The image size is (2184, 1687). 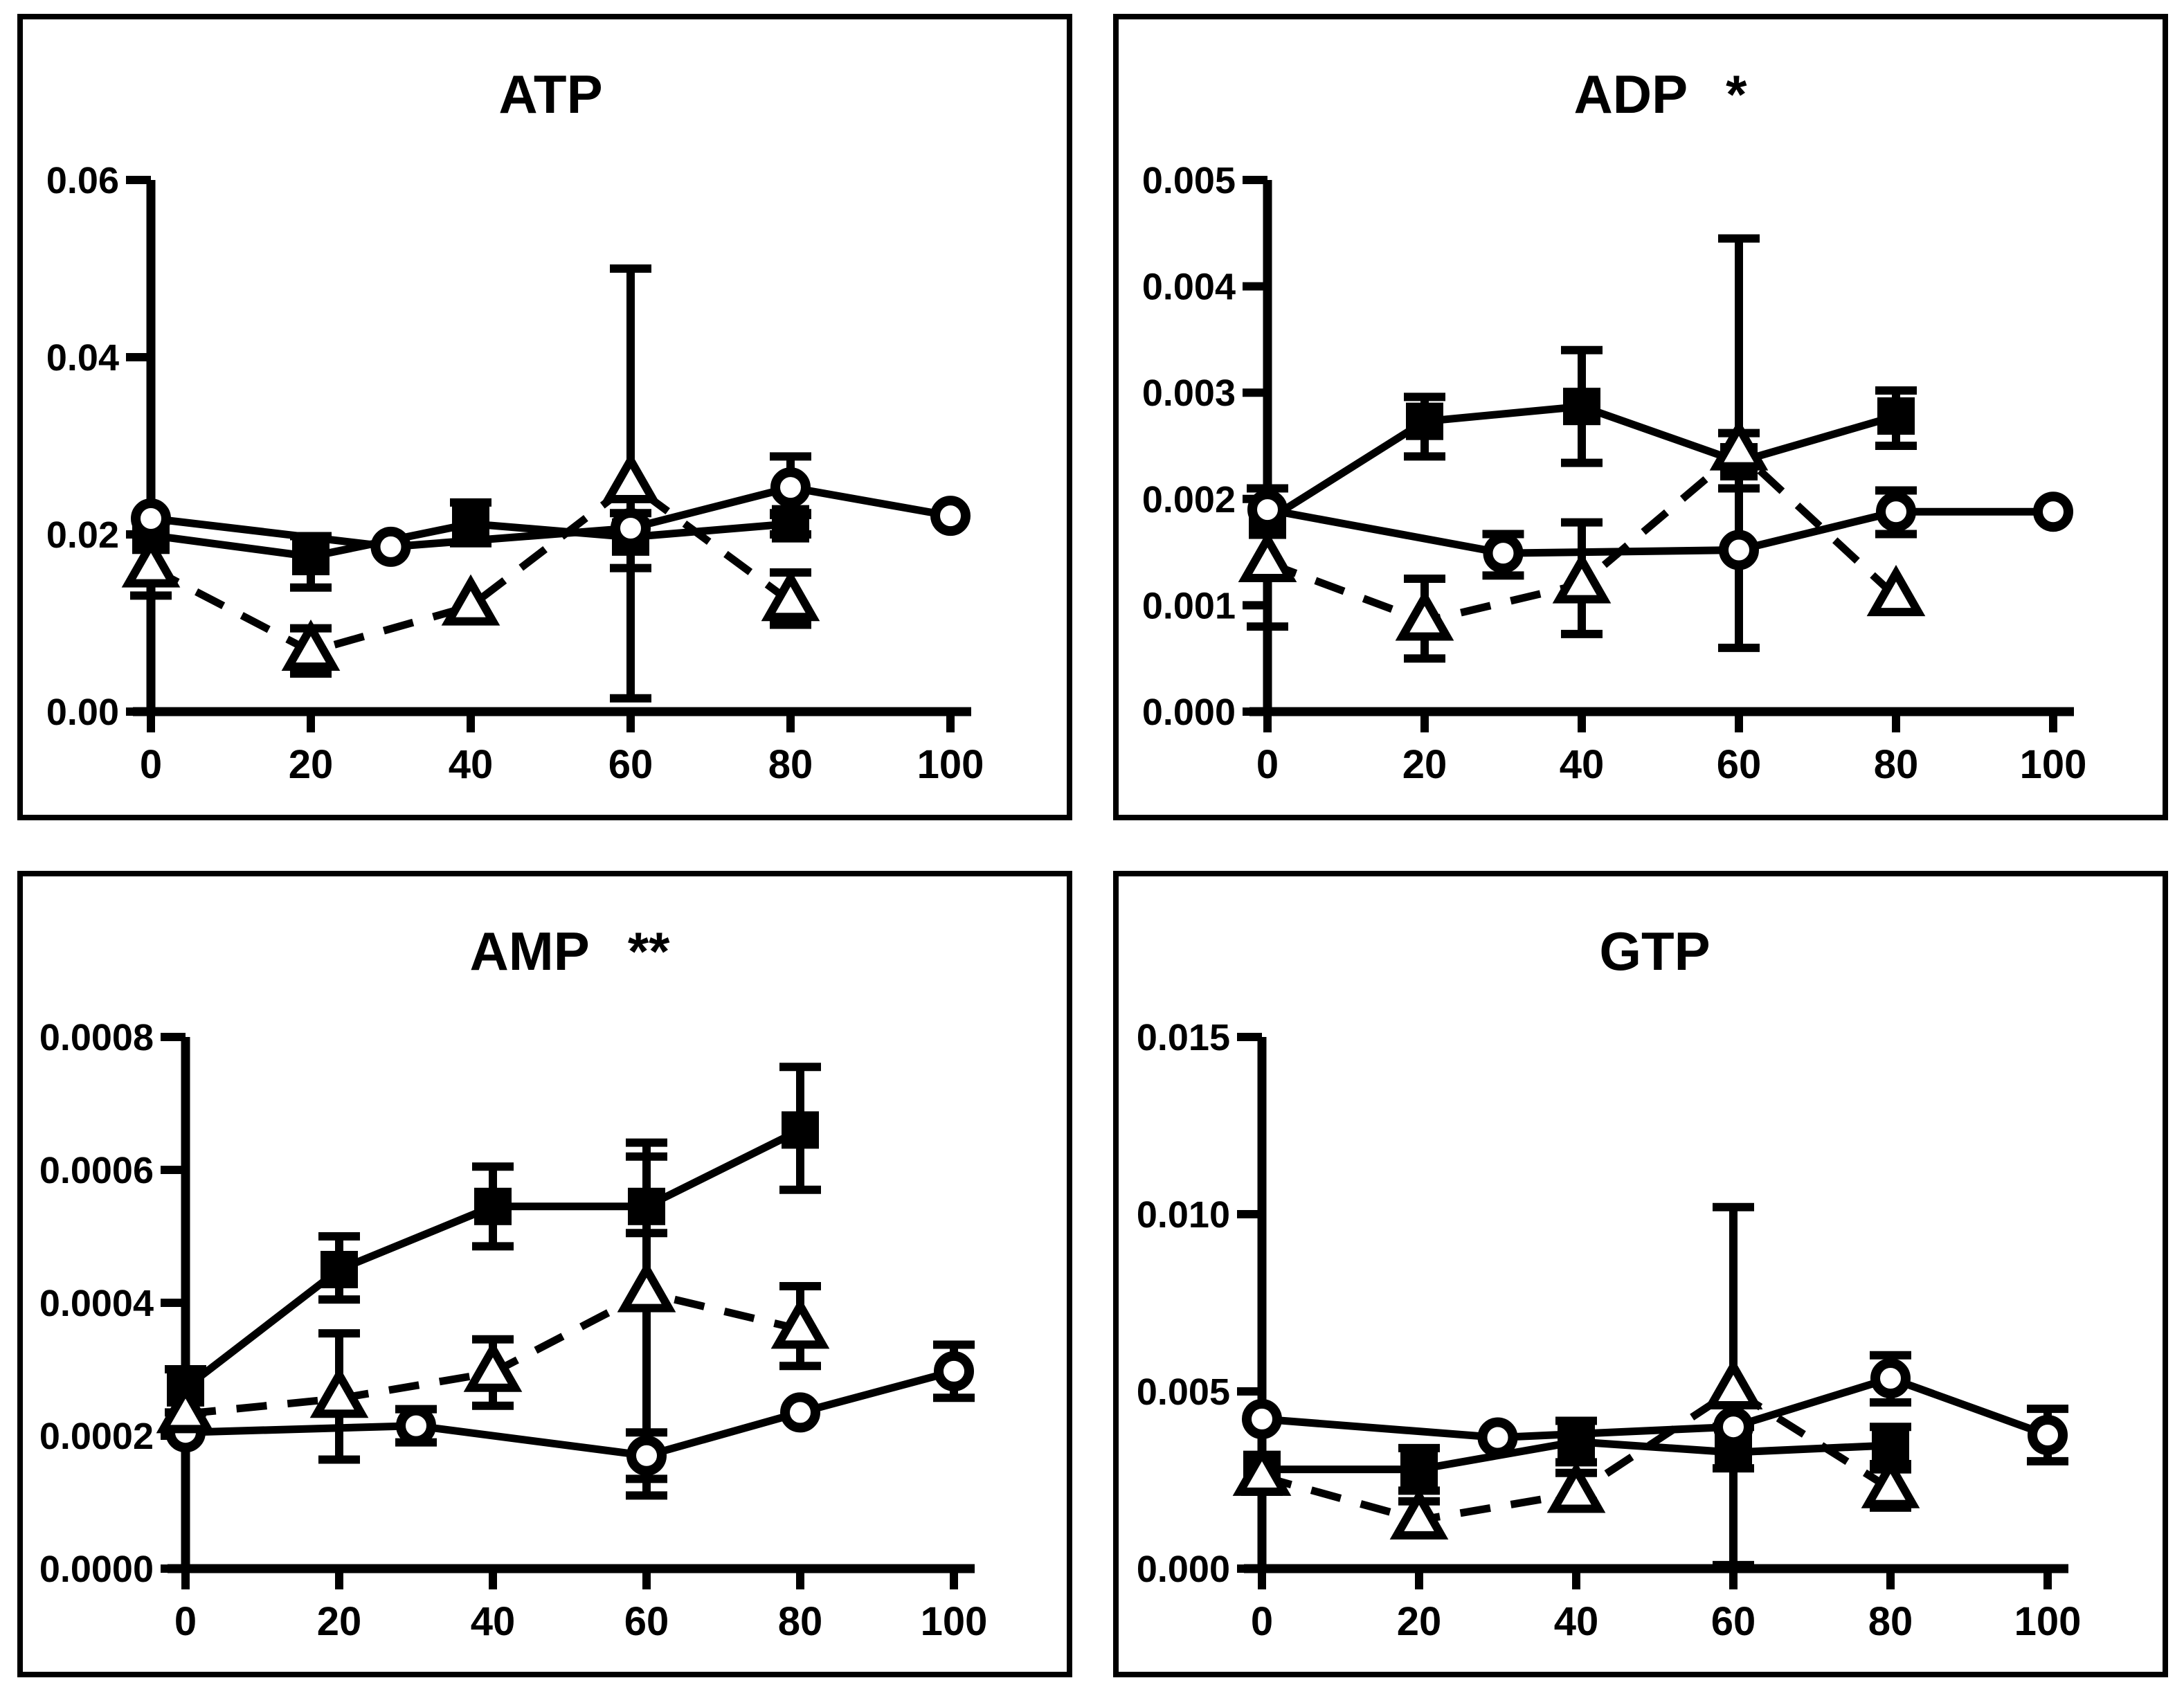 What do you see at coordinates (471, 567) in the screenshot?
I see `series-line-open-triangle-dashed` at bounding box center [471, 567].